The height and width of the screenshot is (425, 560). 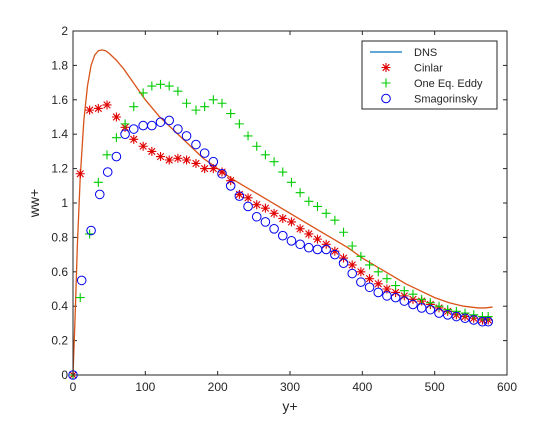 I want to click on y-tick-label: 1.2, so click(x=59, y=169).